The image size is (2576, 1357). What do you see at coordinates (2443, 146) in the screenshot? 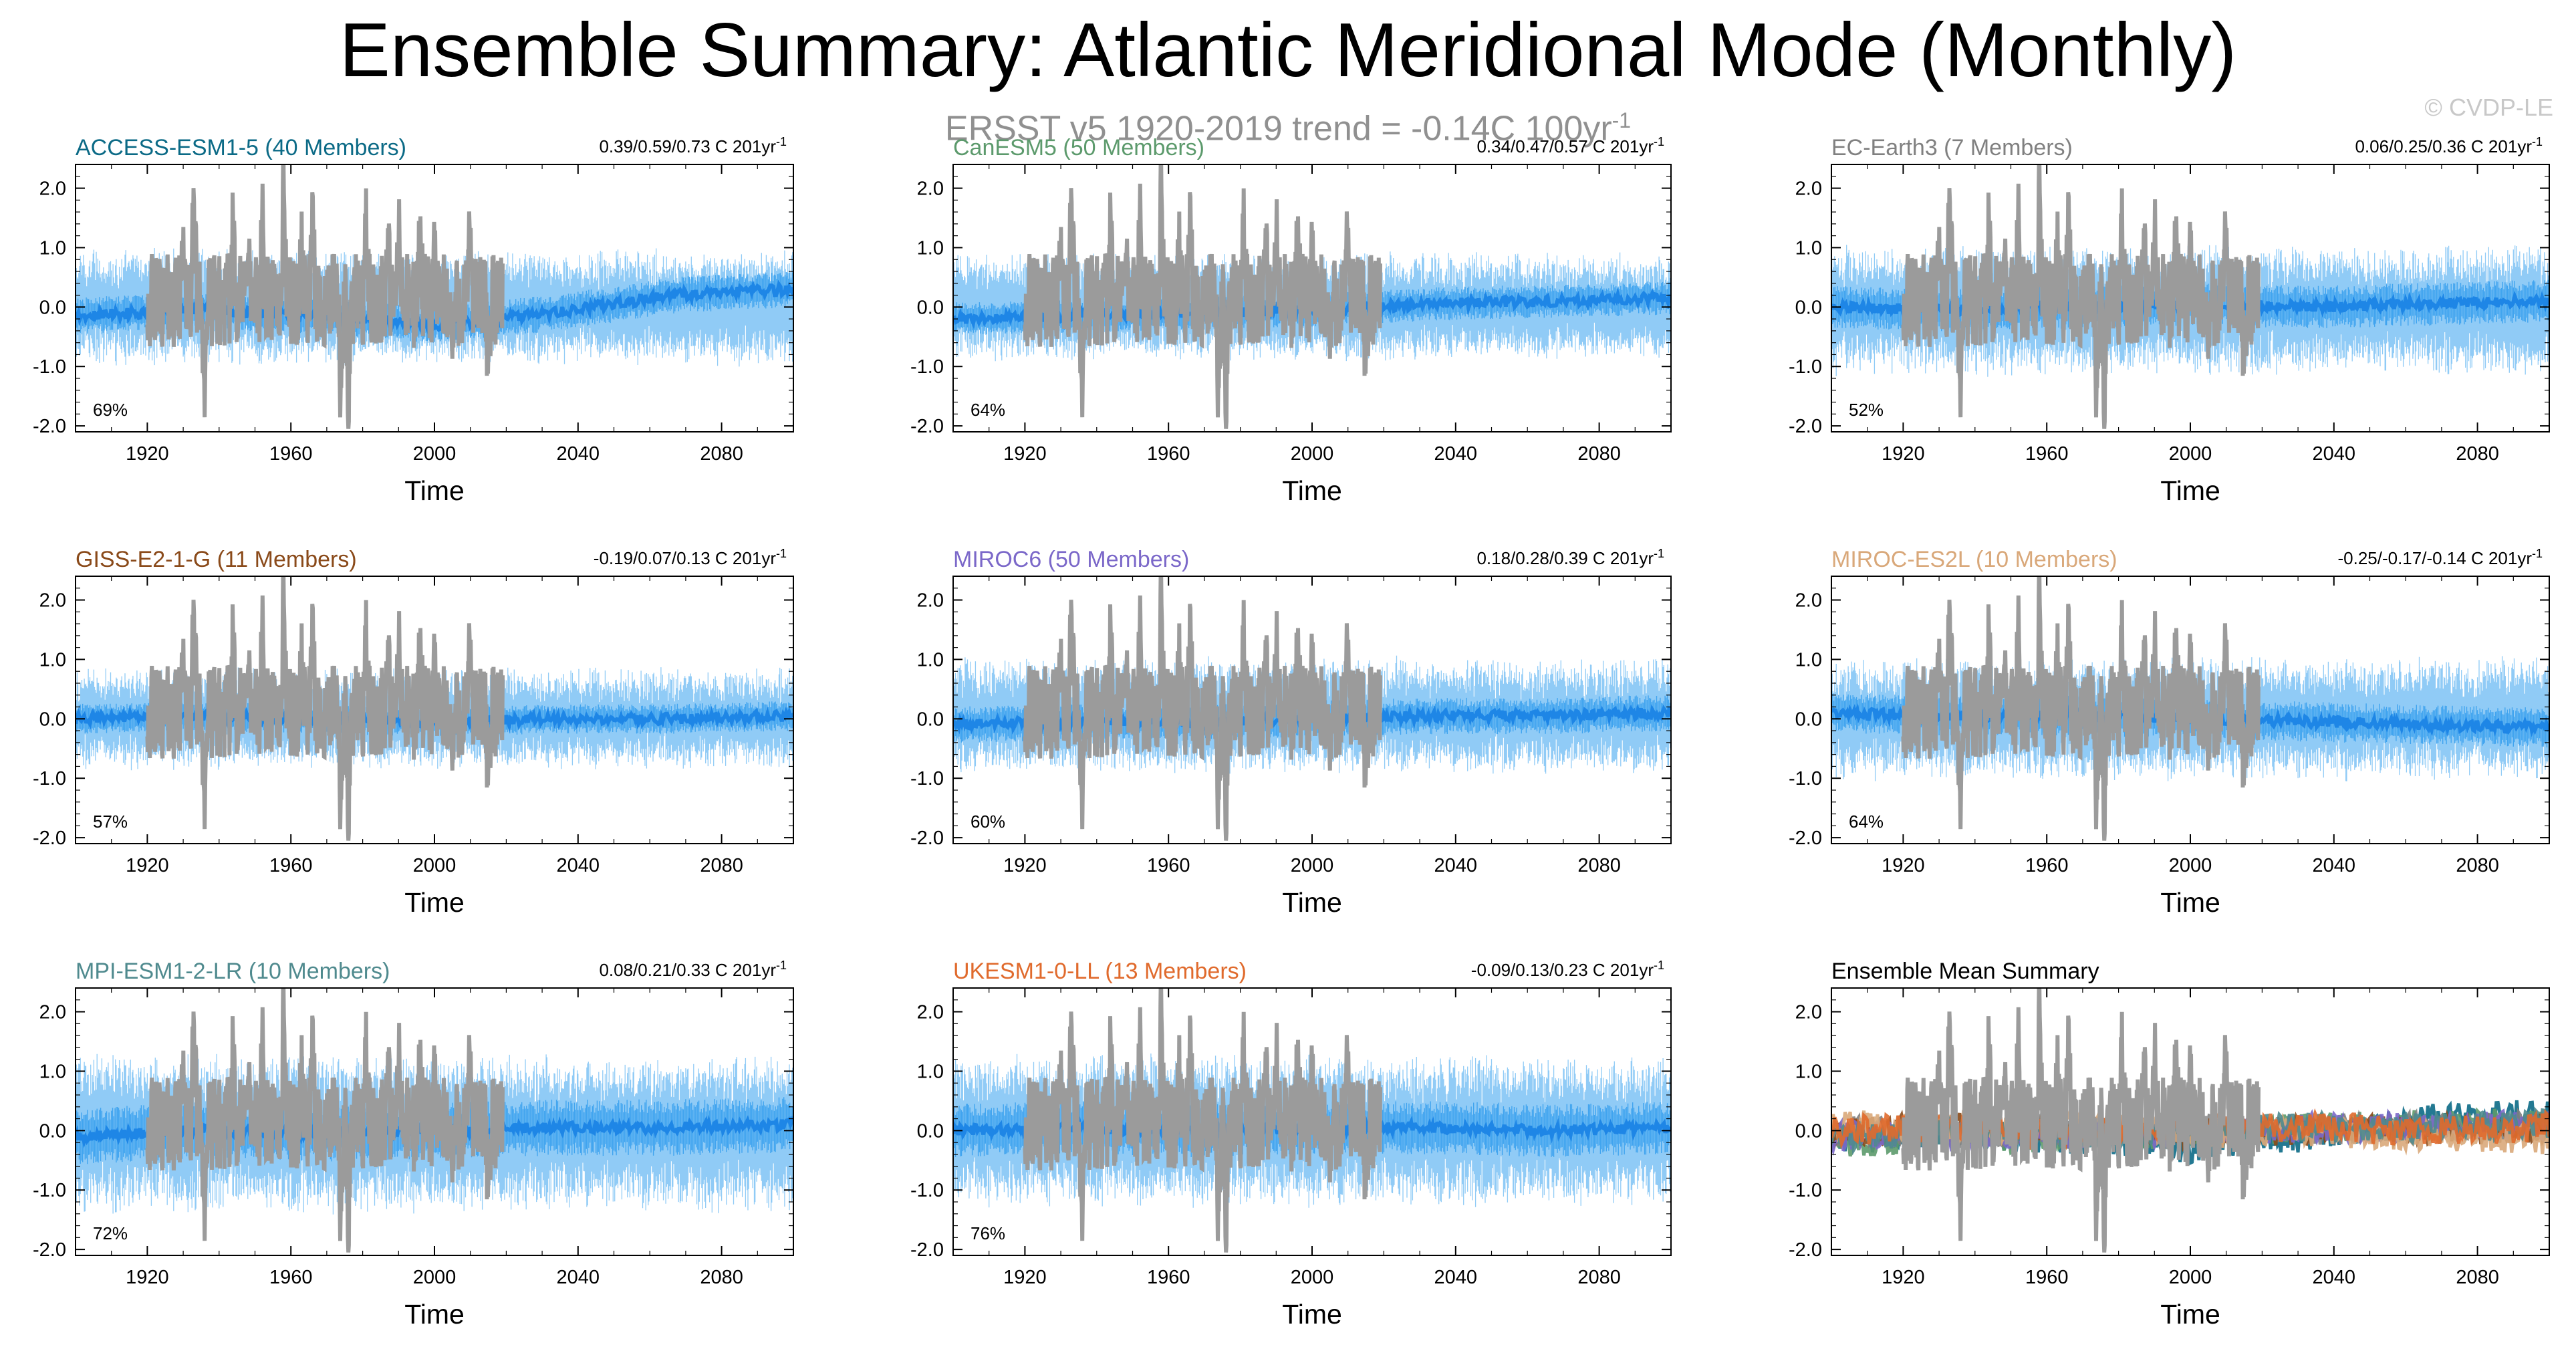
I see `trend-value: 0.06/0.25/0.36 C 201yr` at bounding box center [2443, 146].